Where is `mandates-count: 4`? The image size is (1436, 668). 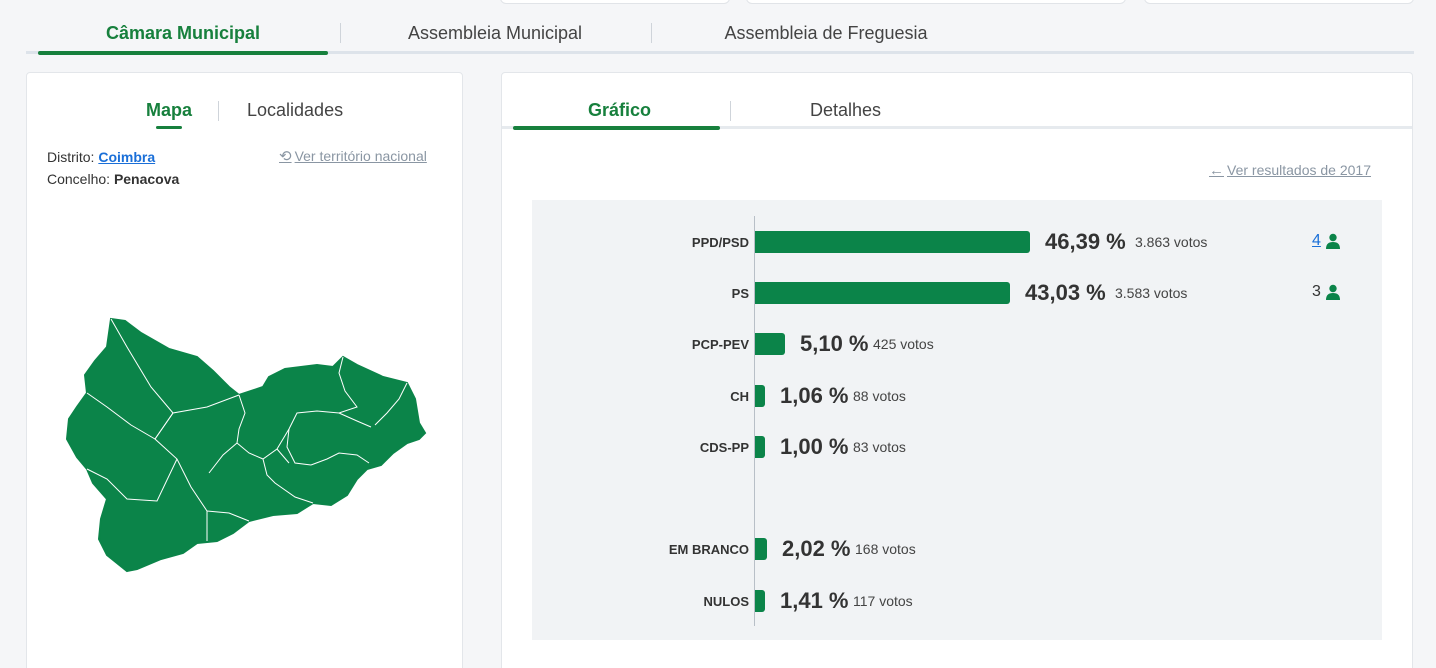 mandates-count: 4 is located at coordinates (1326, 241).